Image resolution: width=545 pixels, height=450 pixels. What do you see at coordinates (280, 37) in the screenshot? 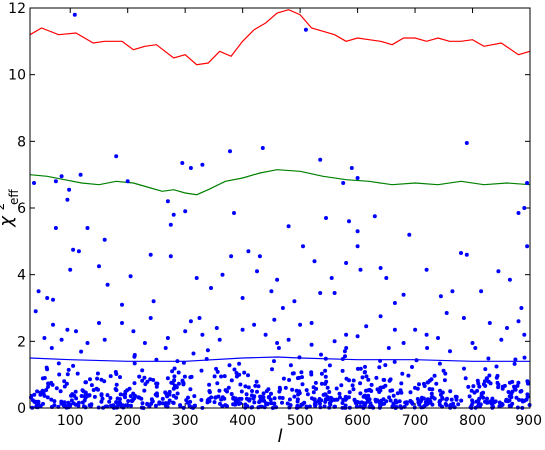
I see `line-red` at bounding box center [280, 37].